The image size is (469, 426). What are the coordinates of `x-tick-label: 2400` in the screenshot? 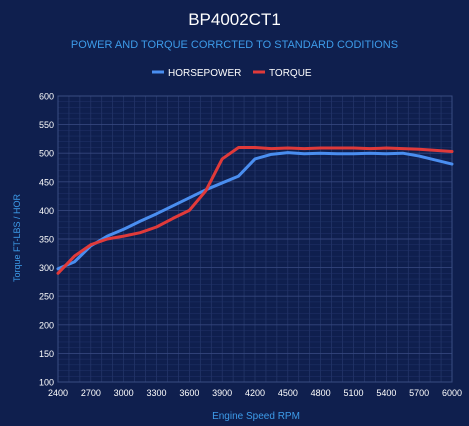 It's located at (58, 393).